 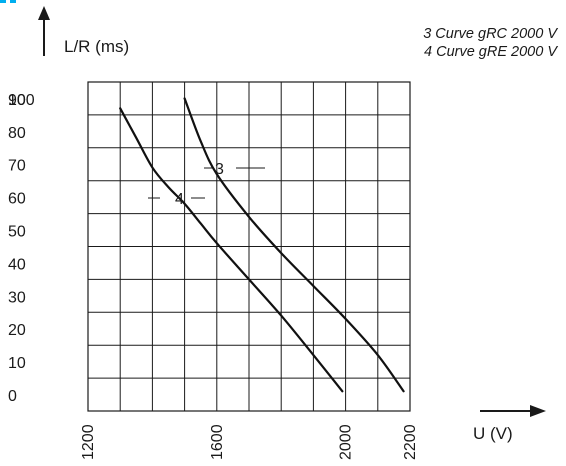 I want to click on y-tick-label: 50, so click(x=17, y=232).